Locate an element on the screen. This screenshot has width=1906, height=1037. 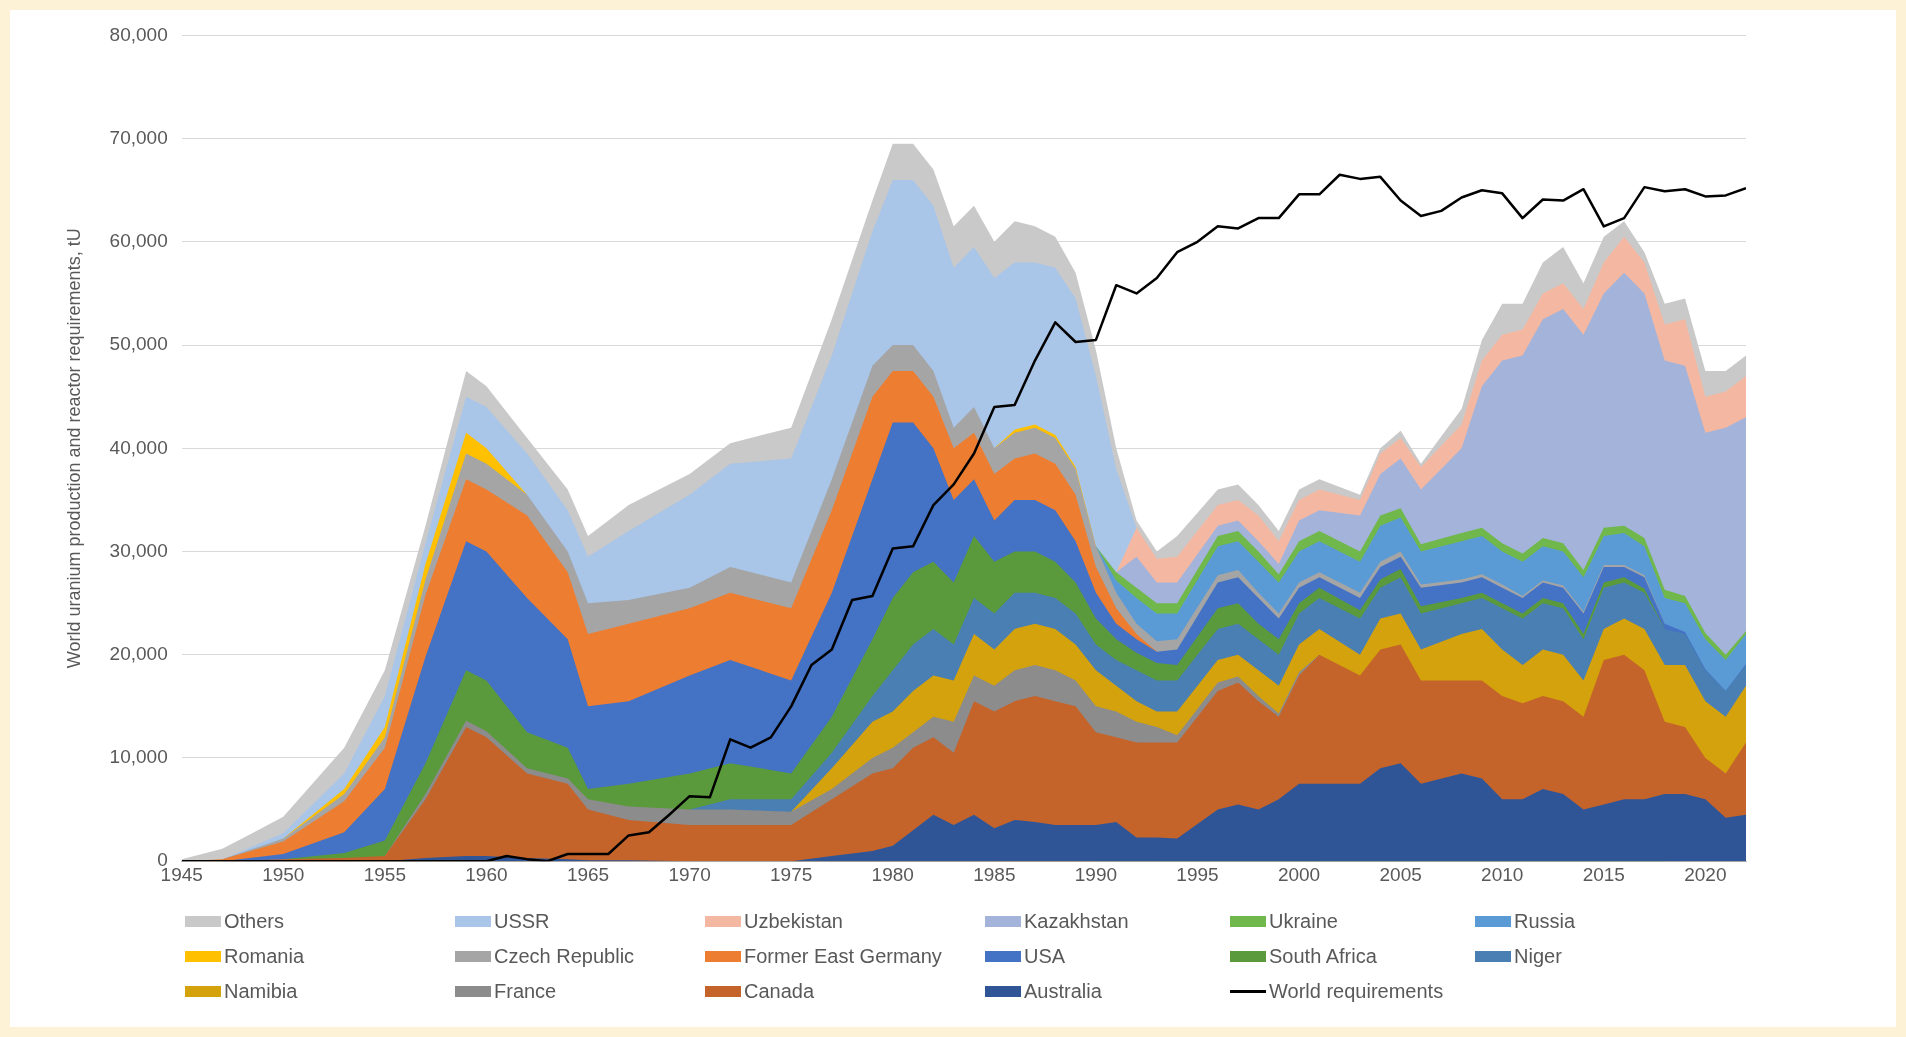
legend-label: Romania is located at coordinates (264, 956).